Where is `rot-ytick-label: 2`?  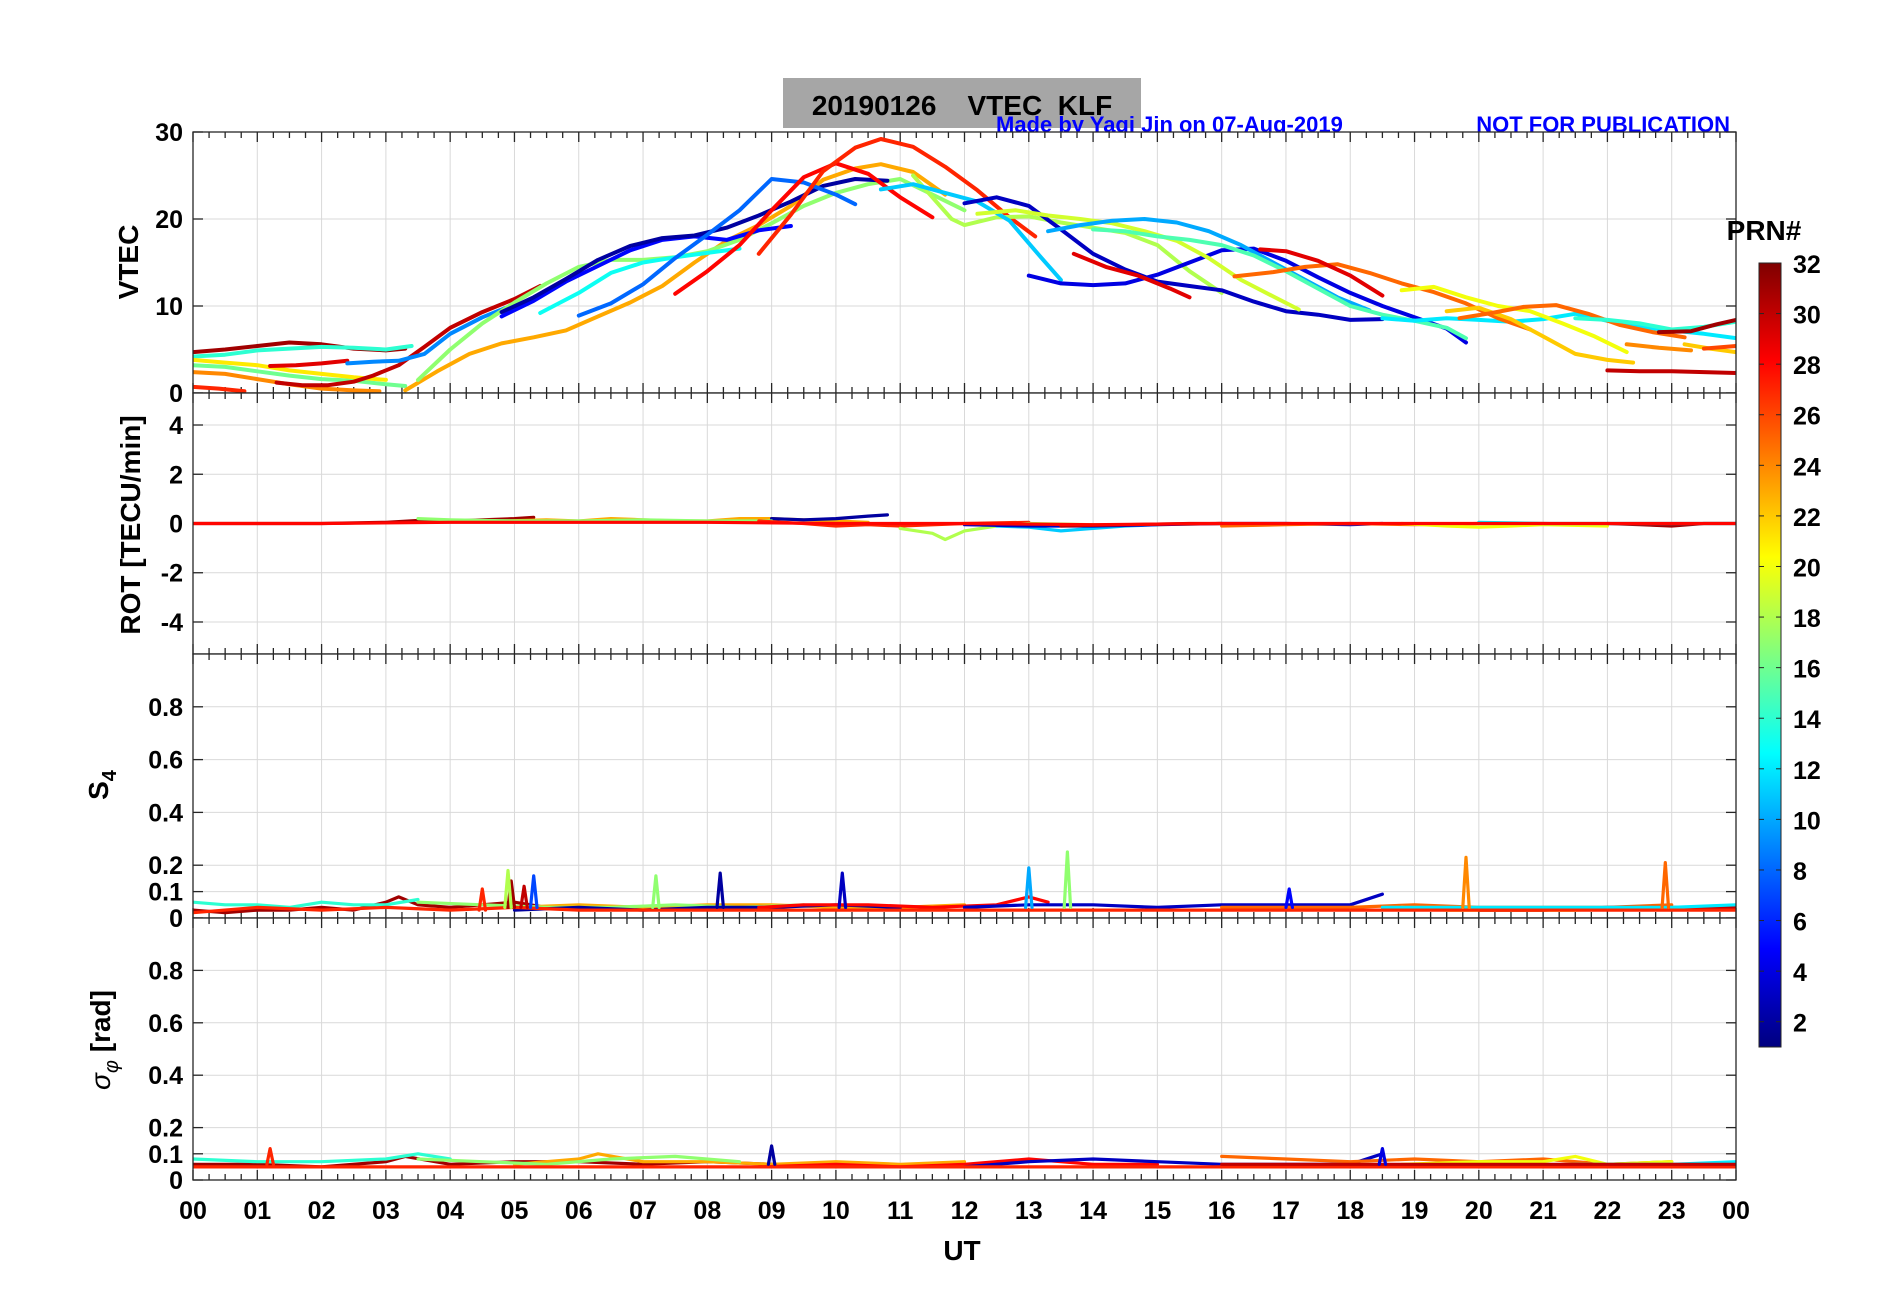 rot-ytick-label: 2 is located at coordinates (176, 475).